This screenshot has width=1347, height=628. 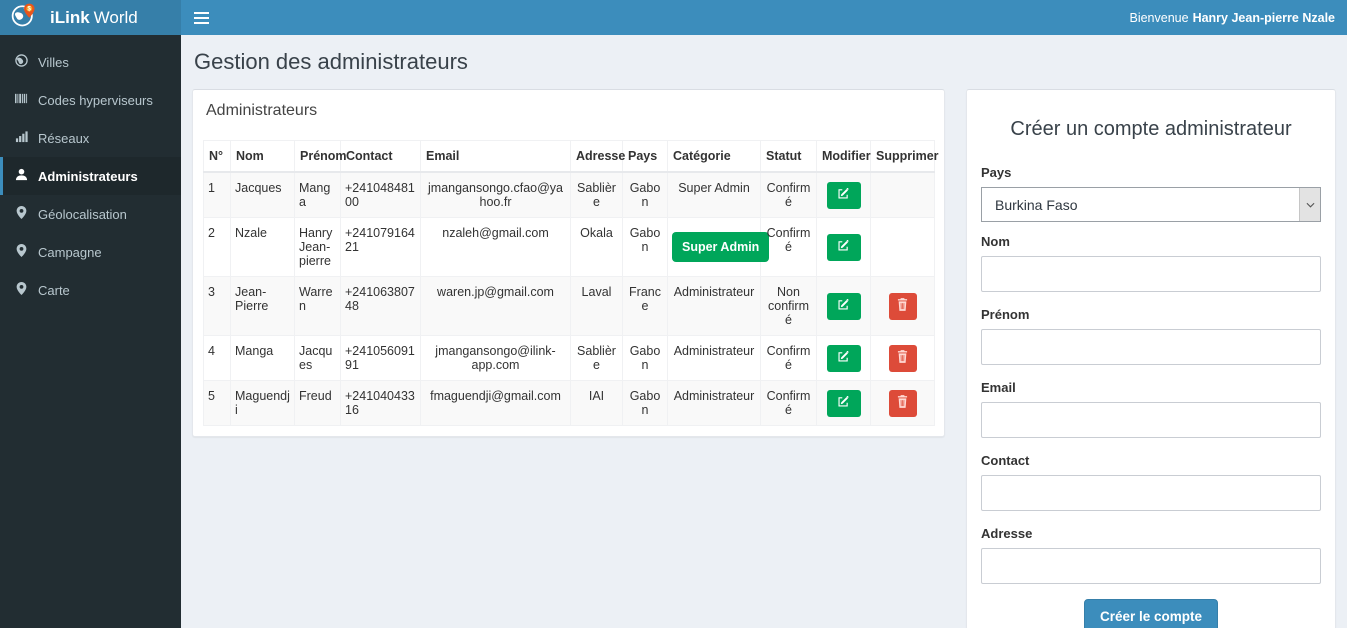 I want to click on globe-icon, so click(x=21, y=62).